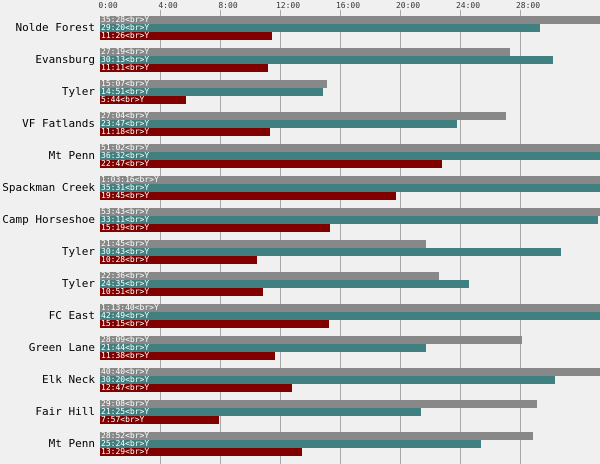 This screenshot has width=600, height=464. Describe the element at coordinates (61, 347) in the screenshot. I see `category-label: Green Lane` at that location.